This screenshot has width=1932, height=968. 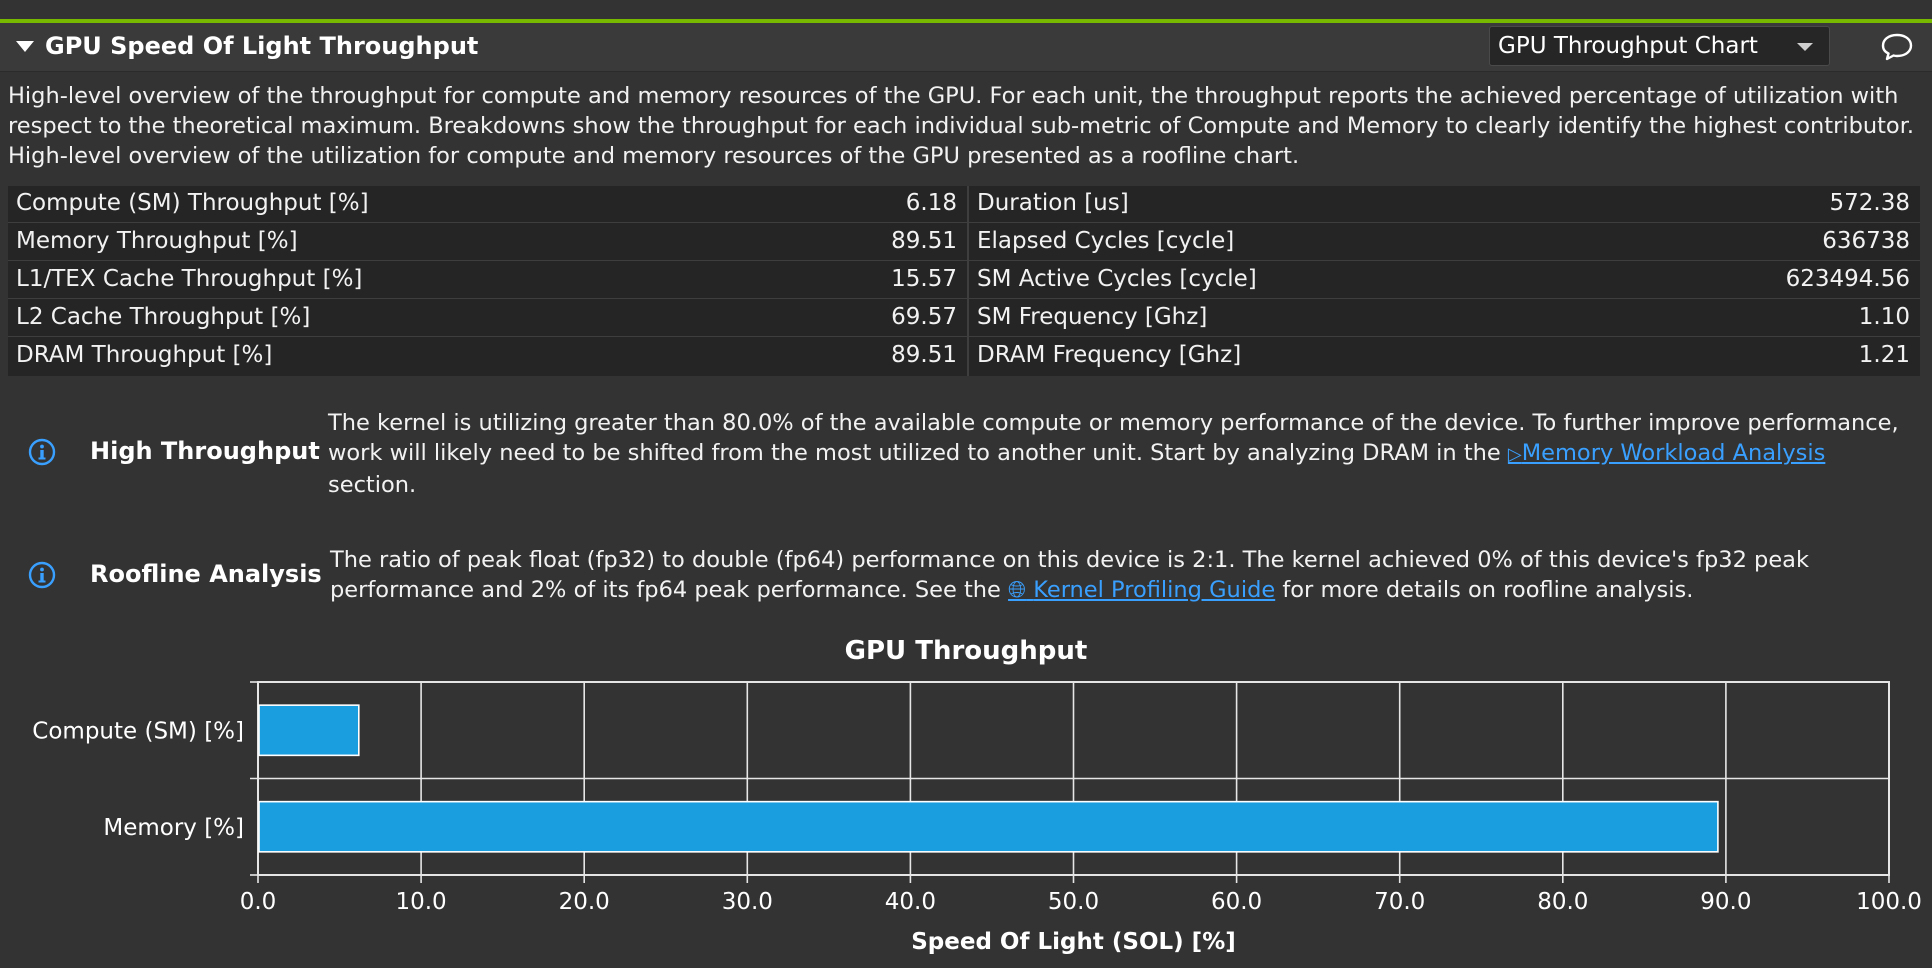 What do you see at coordinates (1866, 241) in the screenshot?
I see `metric-value: 636738` at bounding box center [1866, 241].